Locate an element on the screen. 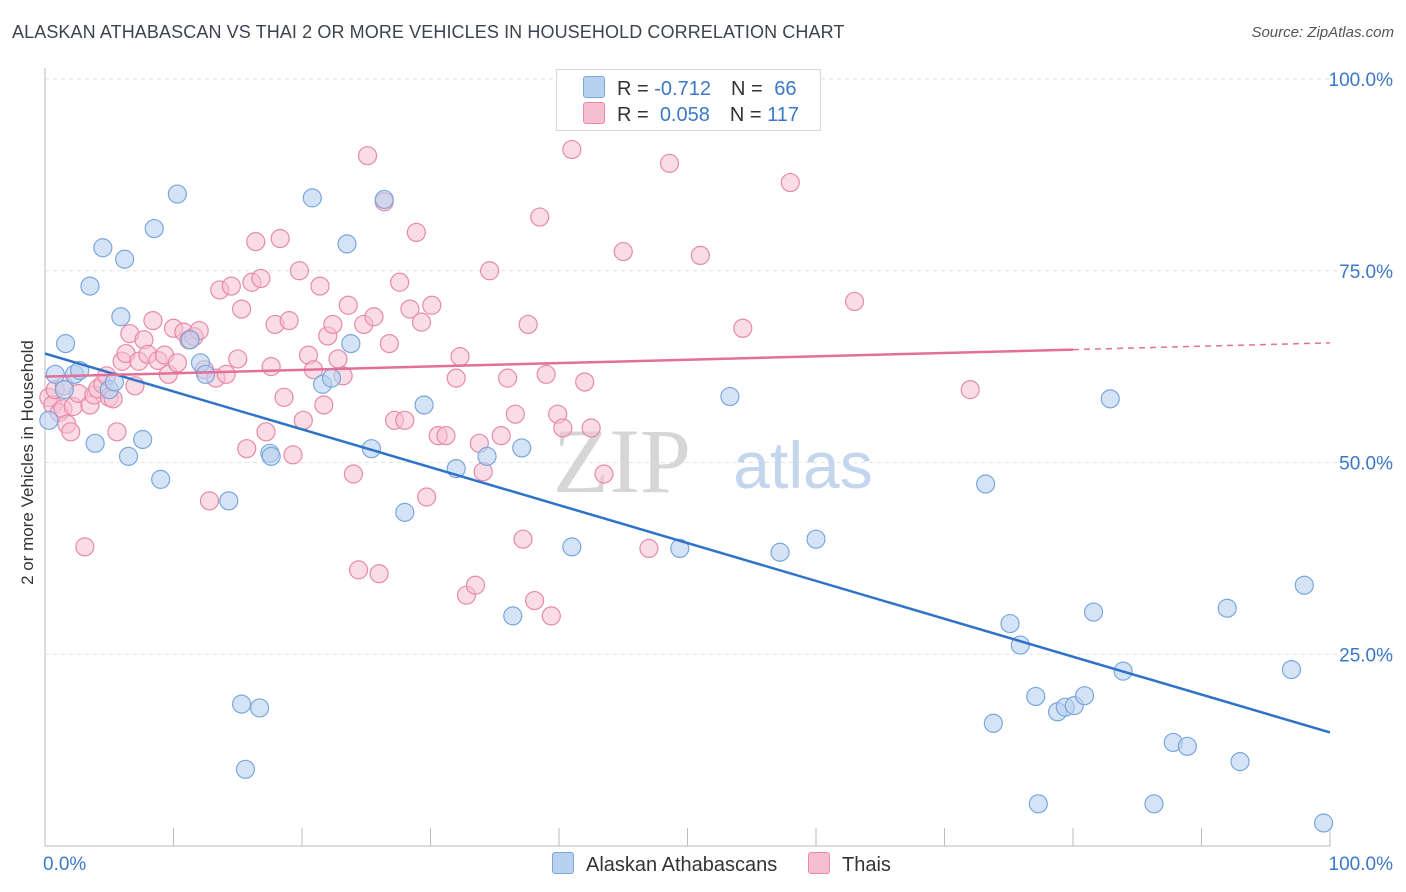 The image size is (1406, 892). legend-label: Alaskan Athabascans is located at coordinates (682, 865).